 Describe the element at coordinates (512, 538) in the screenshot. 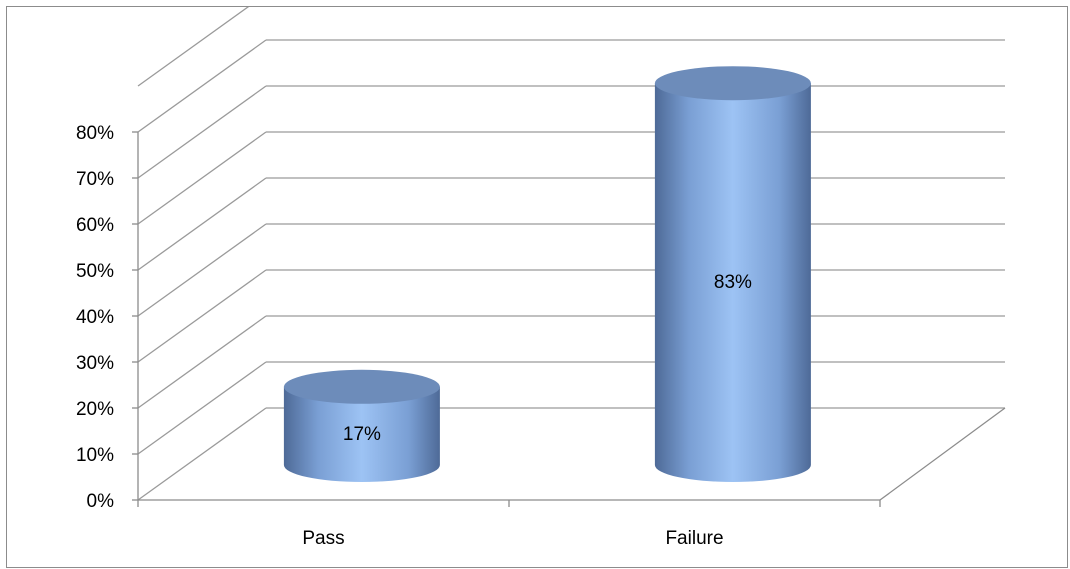

I see `x-axis-category-labels: Pass Failure` at that location.